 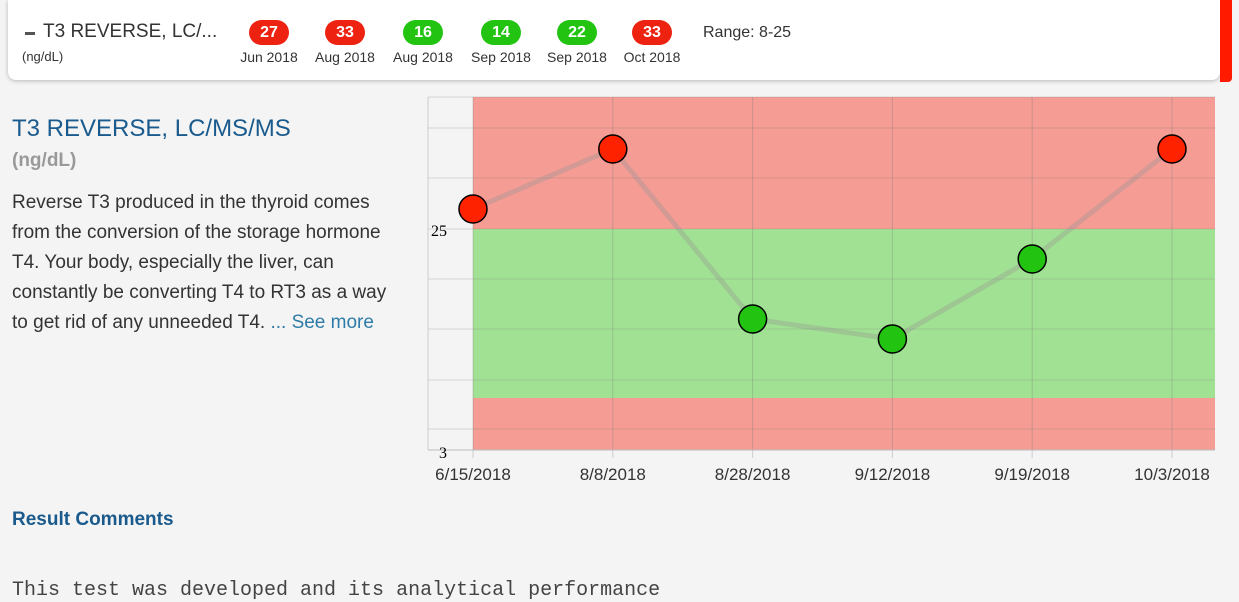 I want to click on history-value-badge: 22, so click(x=577, y=32).